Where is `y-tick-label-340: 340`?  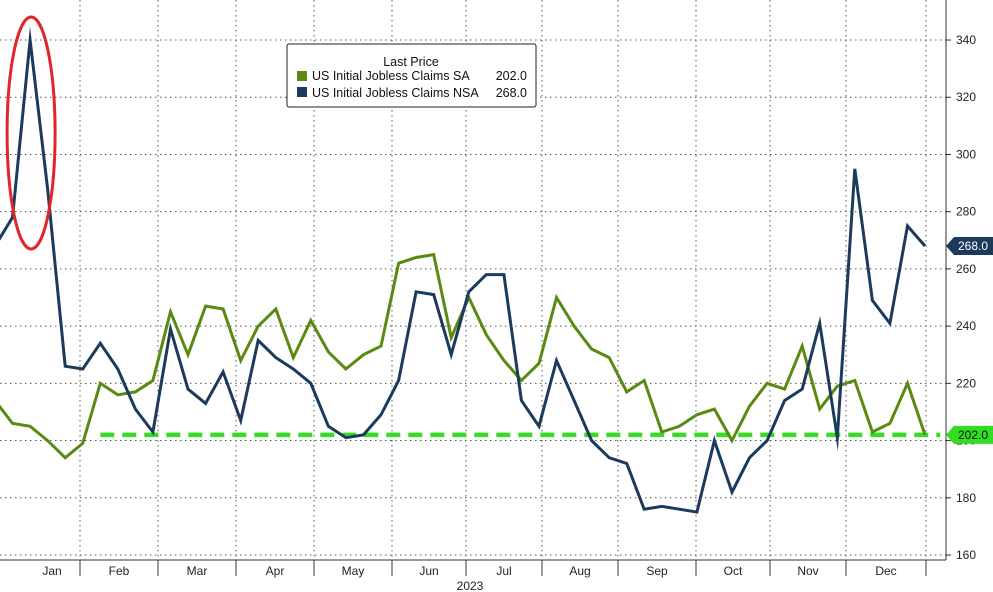 y-tick-label-340: 340 is located at coordinates (966, 40).